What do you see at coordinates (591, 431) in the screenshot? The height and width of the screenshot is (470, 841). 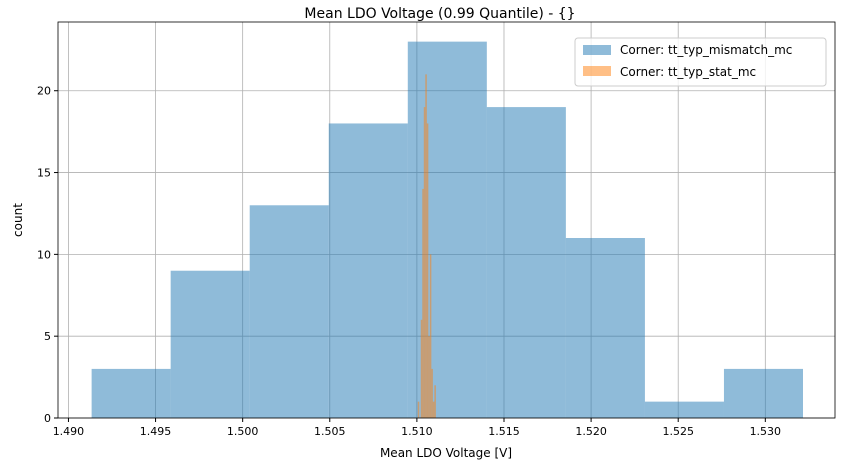 I see `x-tick-label: 1.520` at bounding box center [591, 431].